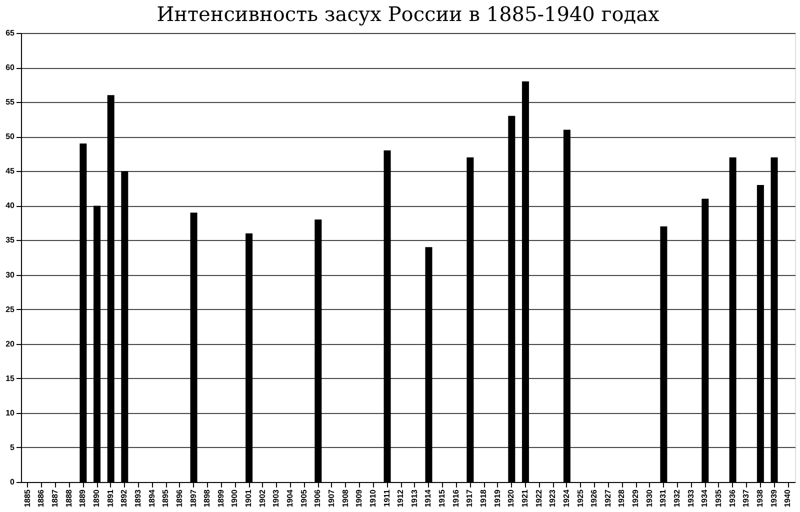 The width and height of the screenshot is (800, 512). What do you see at coordinates (718, 498) in the screenshot?
I see `x-tick-label: 1935` at bounding box center [718, 498].